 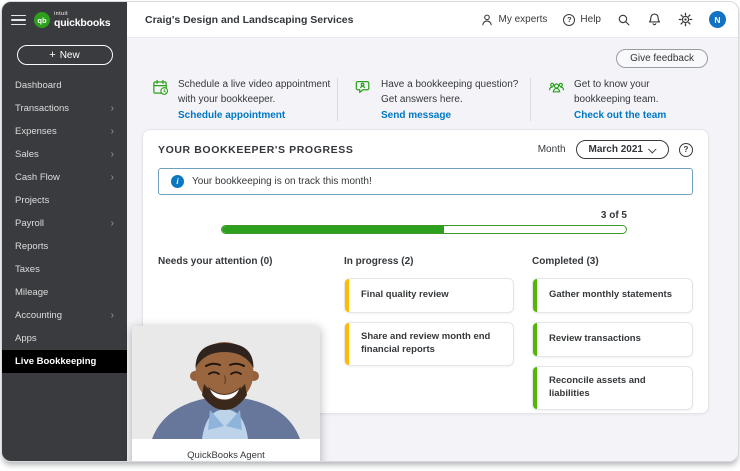 What do you see at coordinates (64, 85) in the screenshot?
I see `sidebar-item-dashboard: Dashboard` at bounding box center [64, 85].